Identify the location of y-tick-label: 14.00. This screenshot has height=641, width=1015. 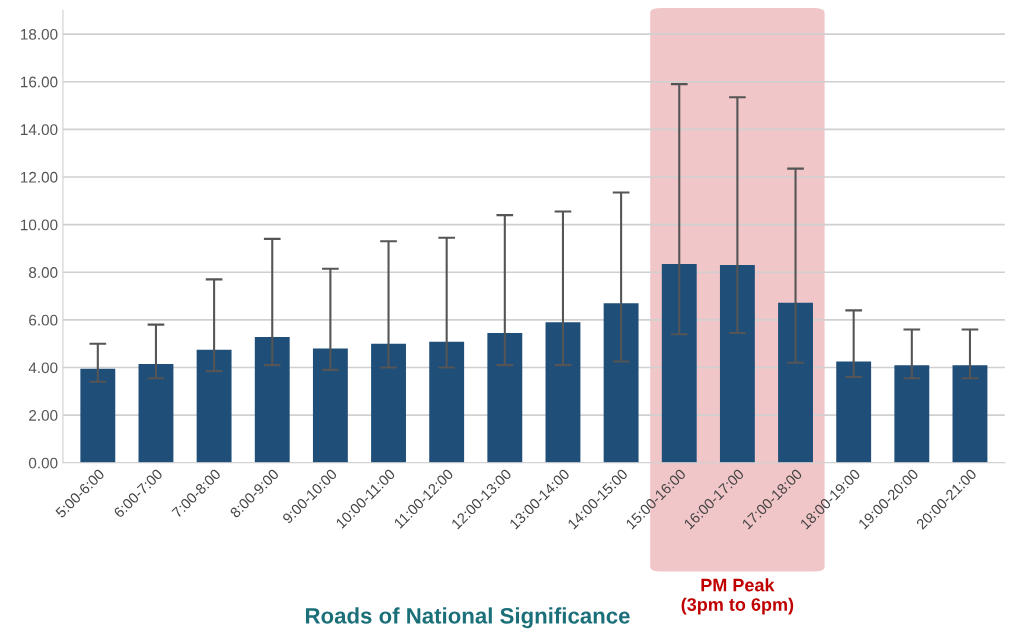
(39, 130).